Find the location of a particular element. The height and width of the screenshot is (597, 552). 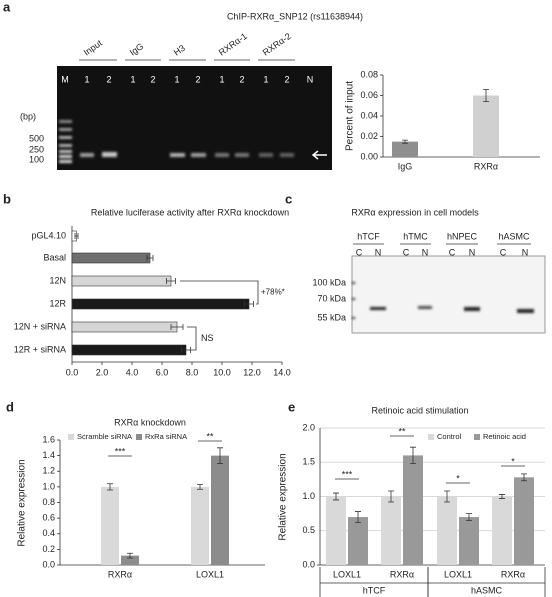

significance-label: * is located at coordinates (513, 461).